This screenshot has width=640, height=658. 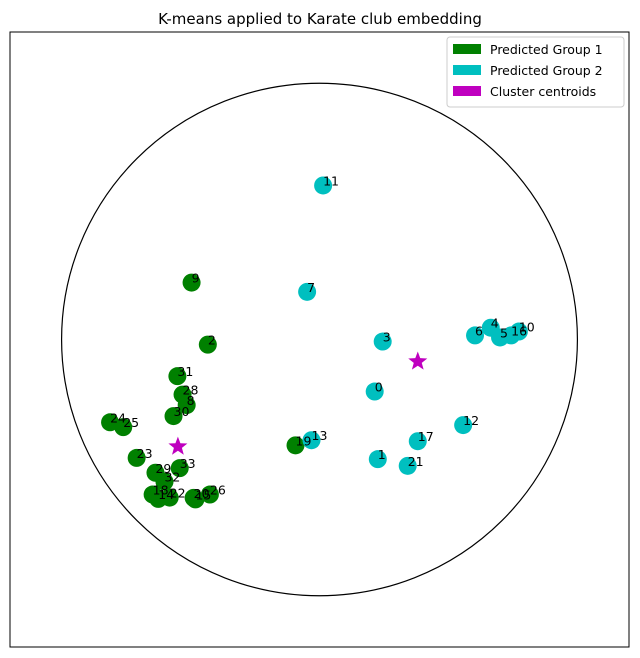 I want to click on node-label: 5, so click(x=504, y=332).